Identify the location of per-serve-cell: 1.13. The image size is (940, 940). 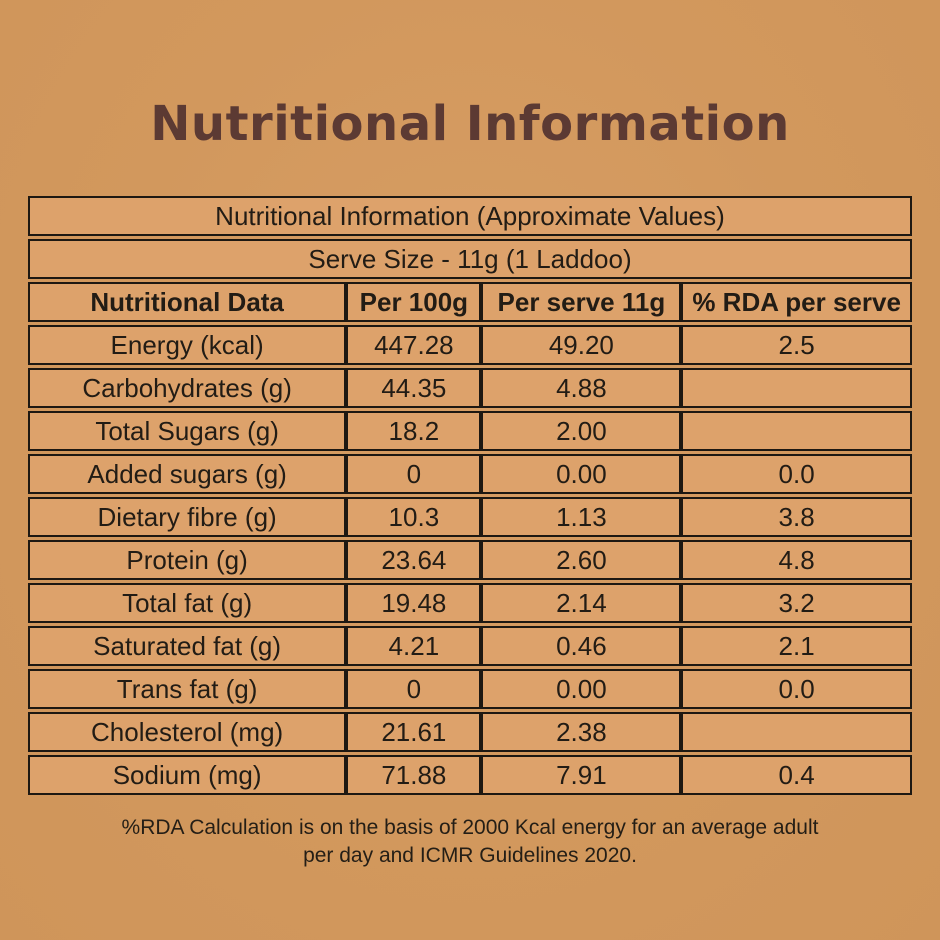
(581, 517).